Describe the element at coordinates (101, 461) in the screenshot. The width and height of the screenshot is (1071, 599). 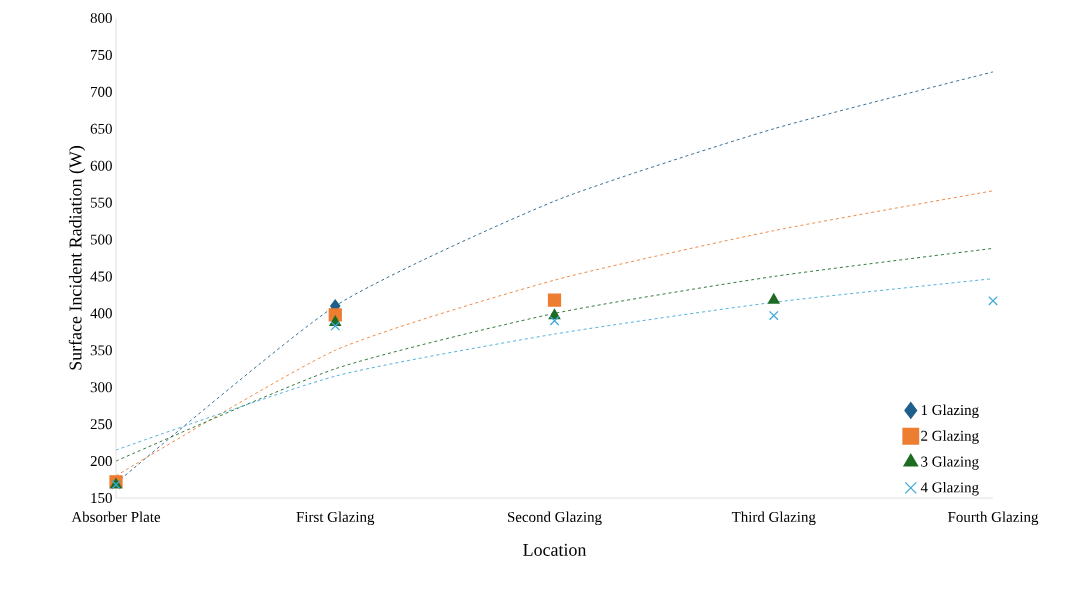
I see `y-tick-label: 200` at that location.